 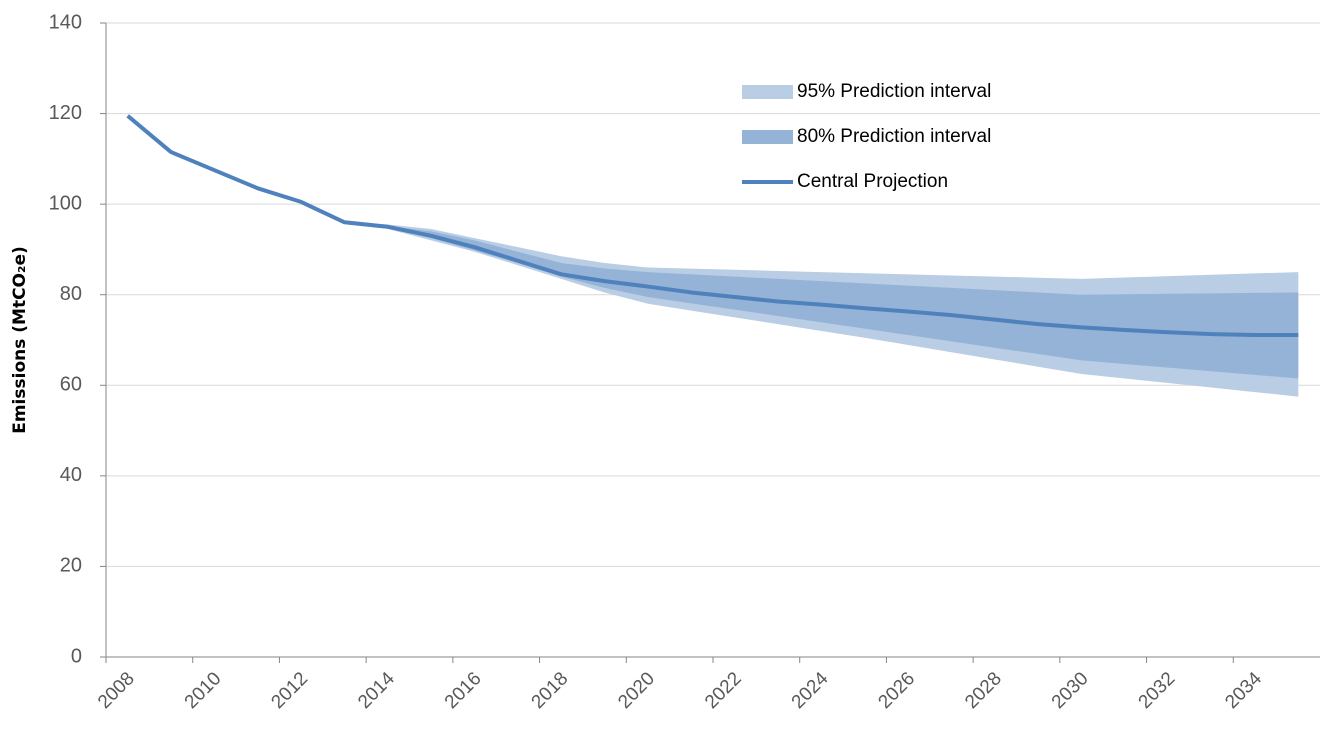 What do you see at coordinates (463, 690) in the screenshot?
I see `x-tick-label: 2016` at bounding box center [463, 690].